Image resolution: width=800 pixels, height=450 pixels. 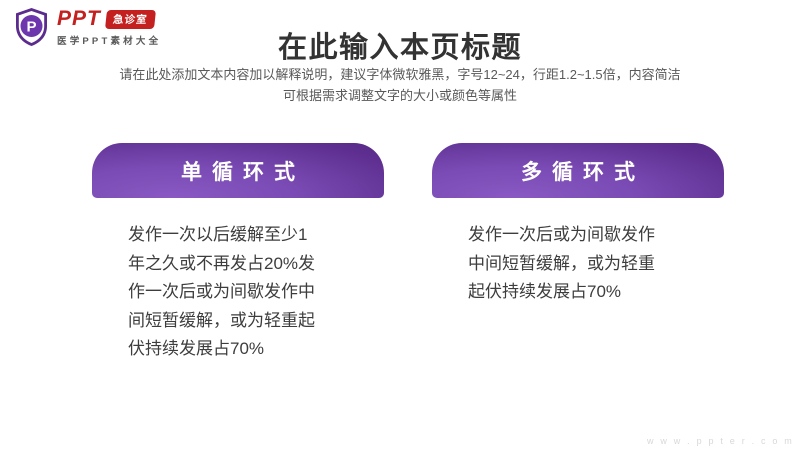 What do you see at coordinates (196, 348) in the screenshot?
I see `body-line: 伏持续发展占70%` at bounding box center [196, 348].